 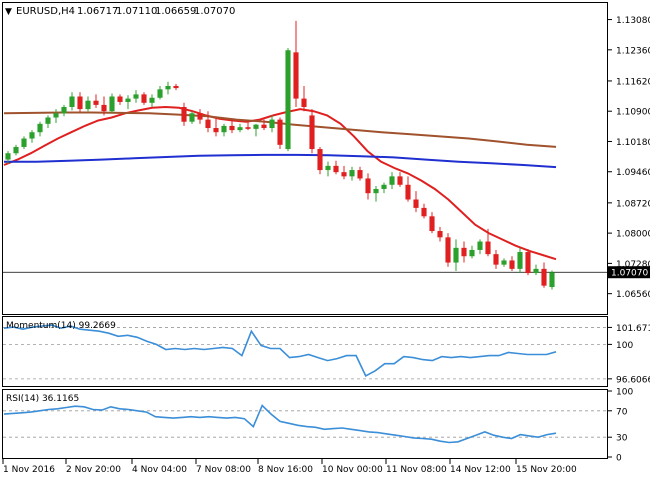 What do you see at coordinates (633, 113) in the screenshot?
I see `price-tick-label: 1.10900` at bounding box center [633, 113].